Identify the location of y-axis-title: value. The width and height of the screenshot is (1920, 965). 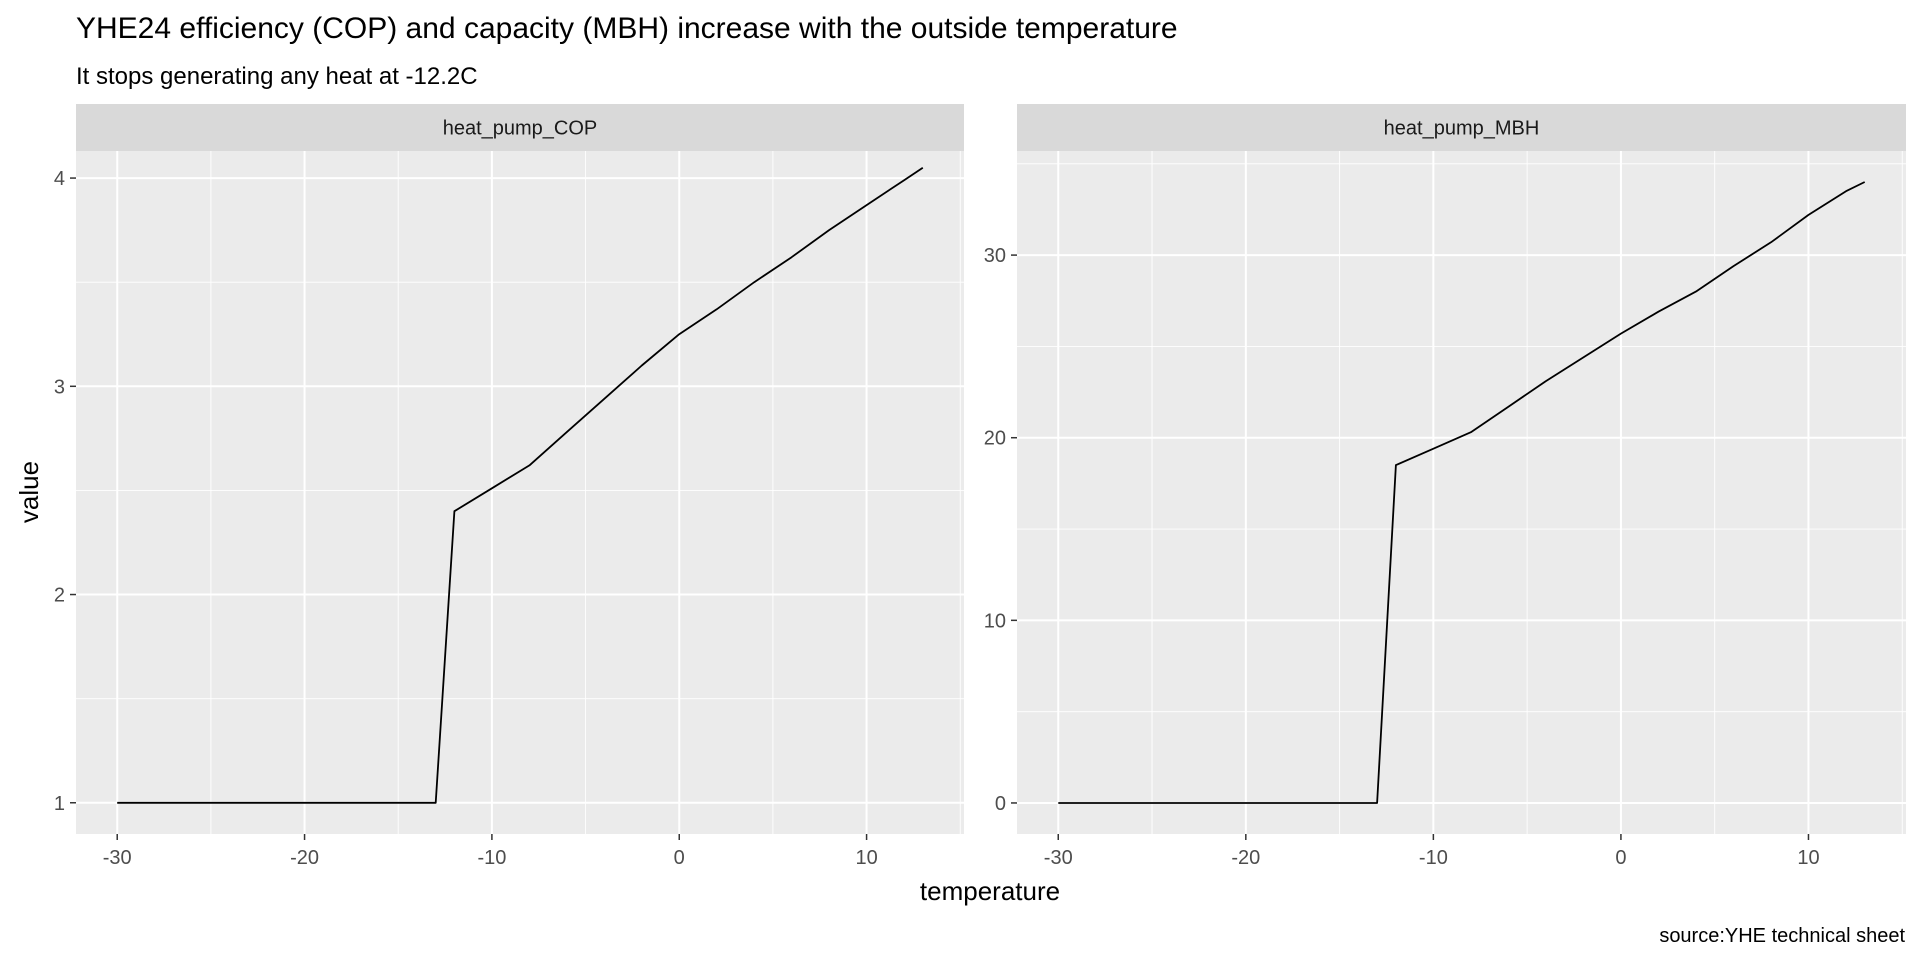
(29, 492).